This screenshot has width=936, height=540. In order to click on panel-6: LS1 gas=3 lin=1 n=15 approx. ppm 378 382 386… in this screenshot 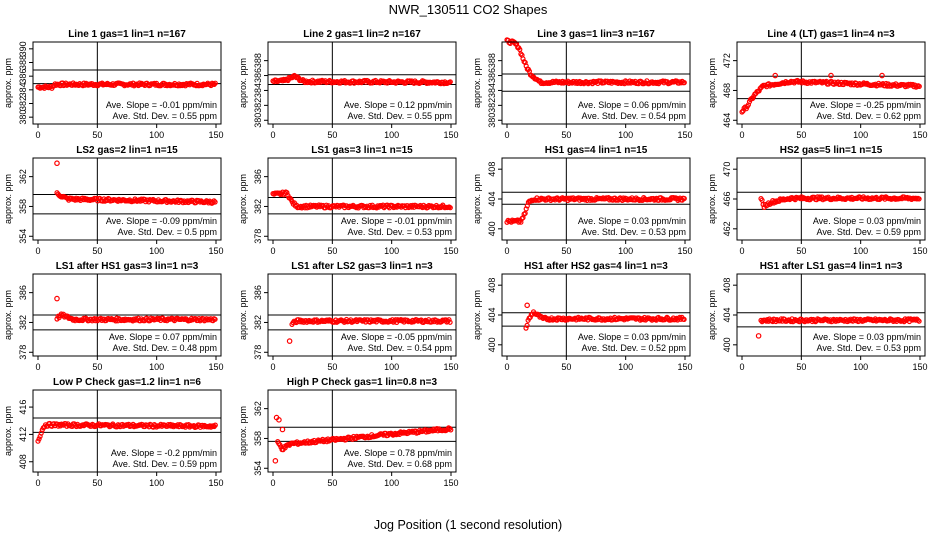, I will do `click(348, 200)`.